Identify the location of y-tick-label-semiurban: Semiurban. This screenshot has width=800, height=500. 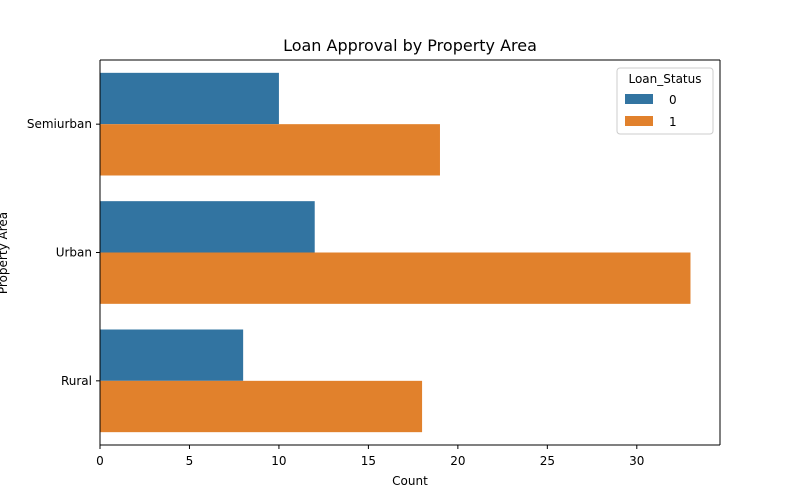
(59, 124).